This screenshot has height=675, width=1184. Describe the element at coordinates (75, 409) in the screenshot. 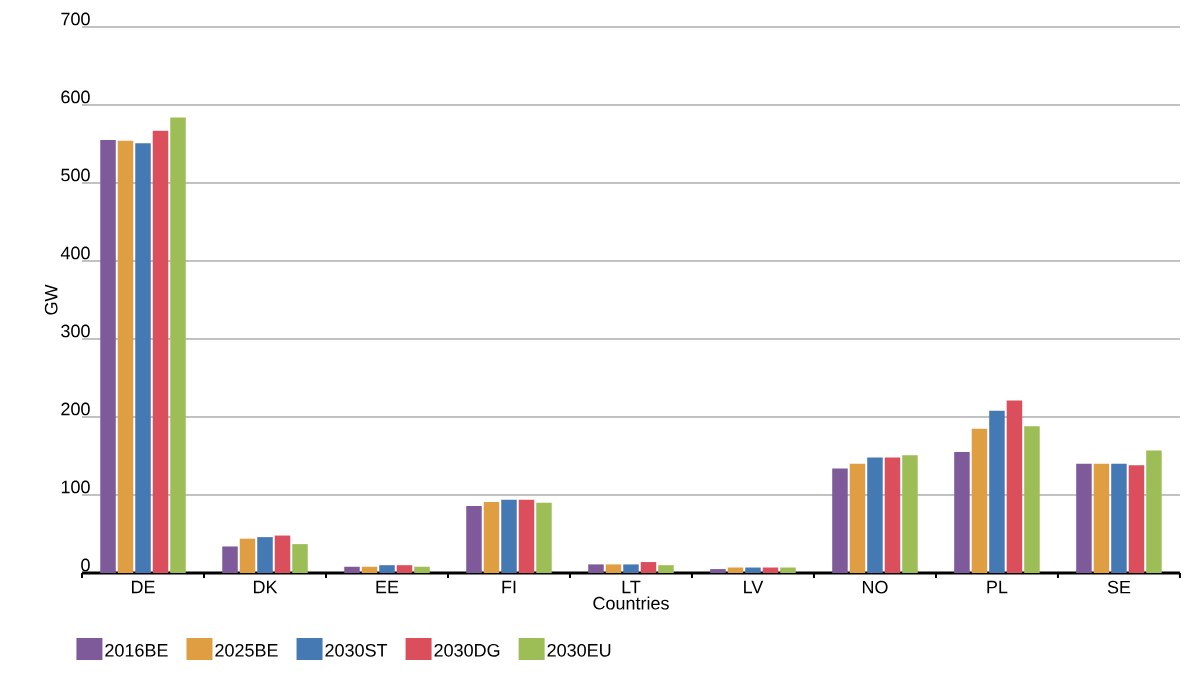

I see `y-tick-label: 200` at that location.